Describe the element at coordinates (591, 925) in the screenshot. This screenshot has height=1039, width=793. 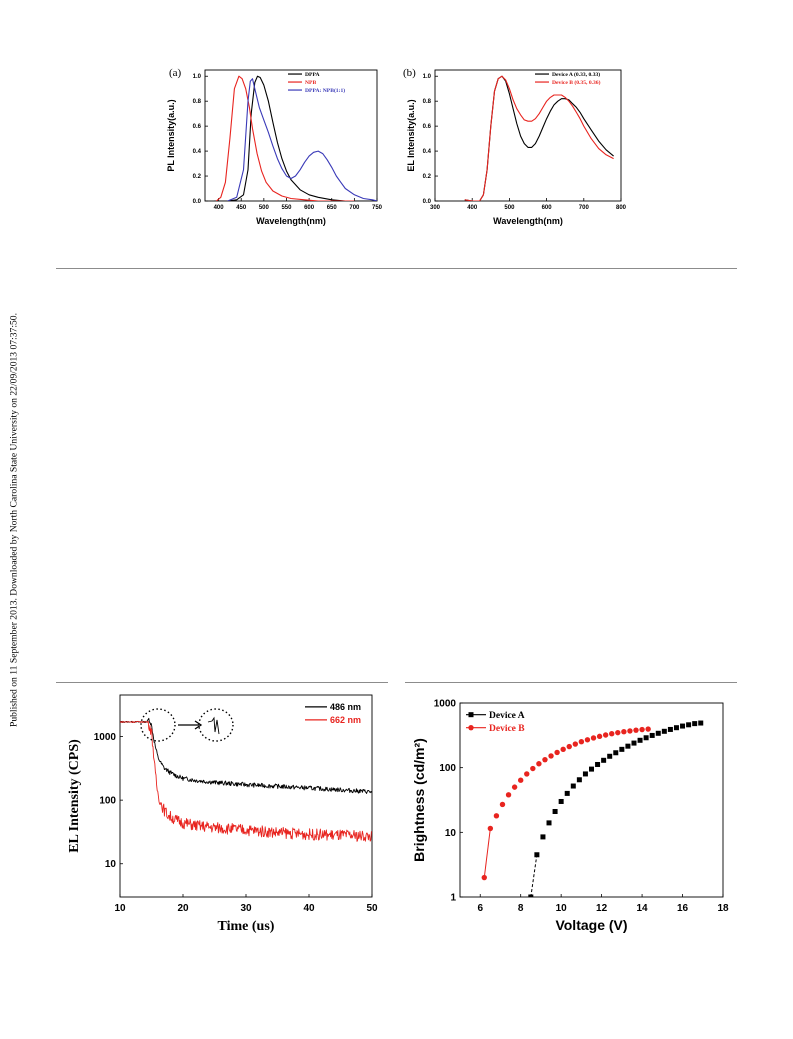
I see `x-axis-label: Voltage (V)` at that location.